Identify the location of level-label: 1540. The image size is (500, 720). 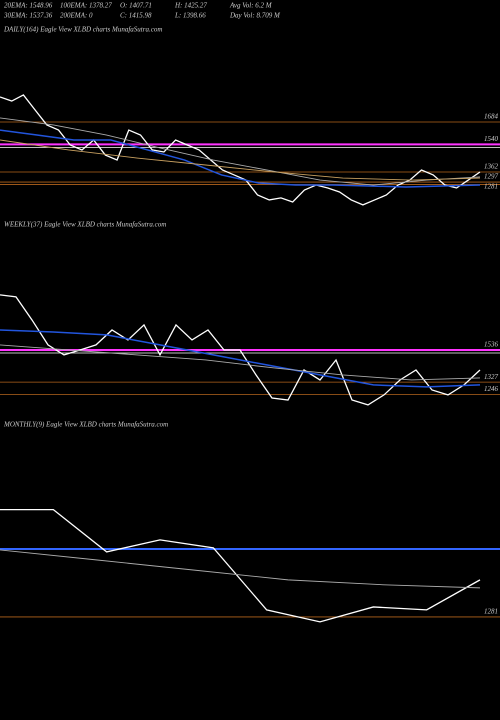
(491, 139).